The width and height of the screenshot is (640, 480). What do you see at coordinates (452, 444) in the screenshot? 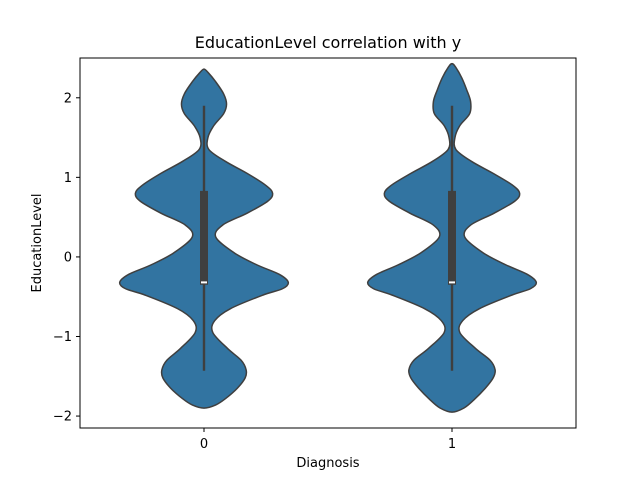
I see `x-tick-label: 1` at bounding box center [452, 444].